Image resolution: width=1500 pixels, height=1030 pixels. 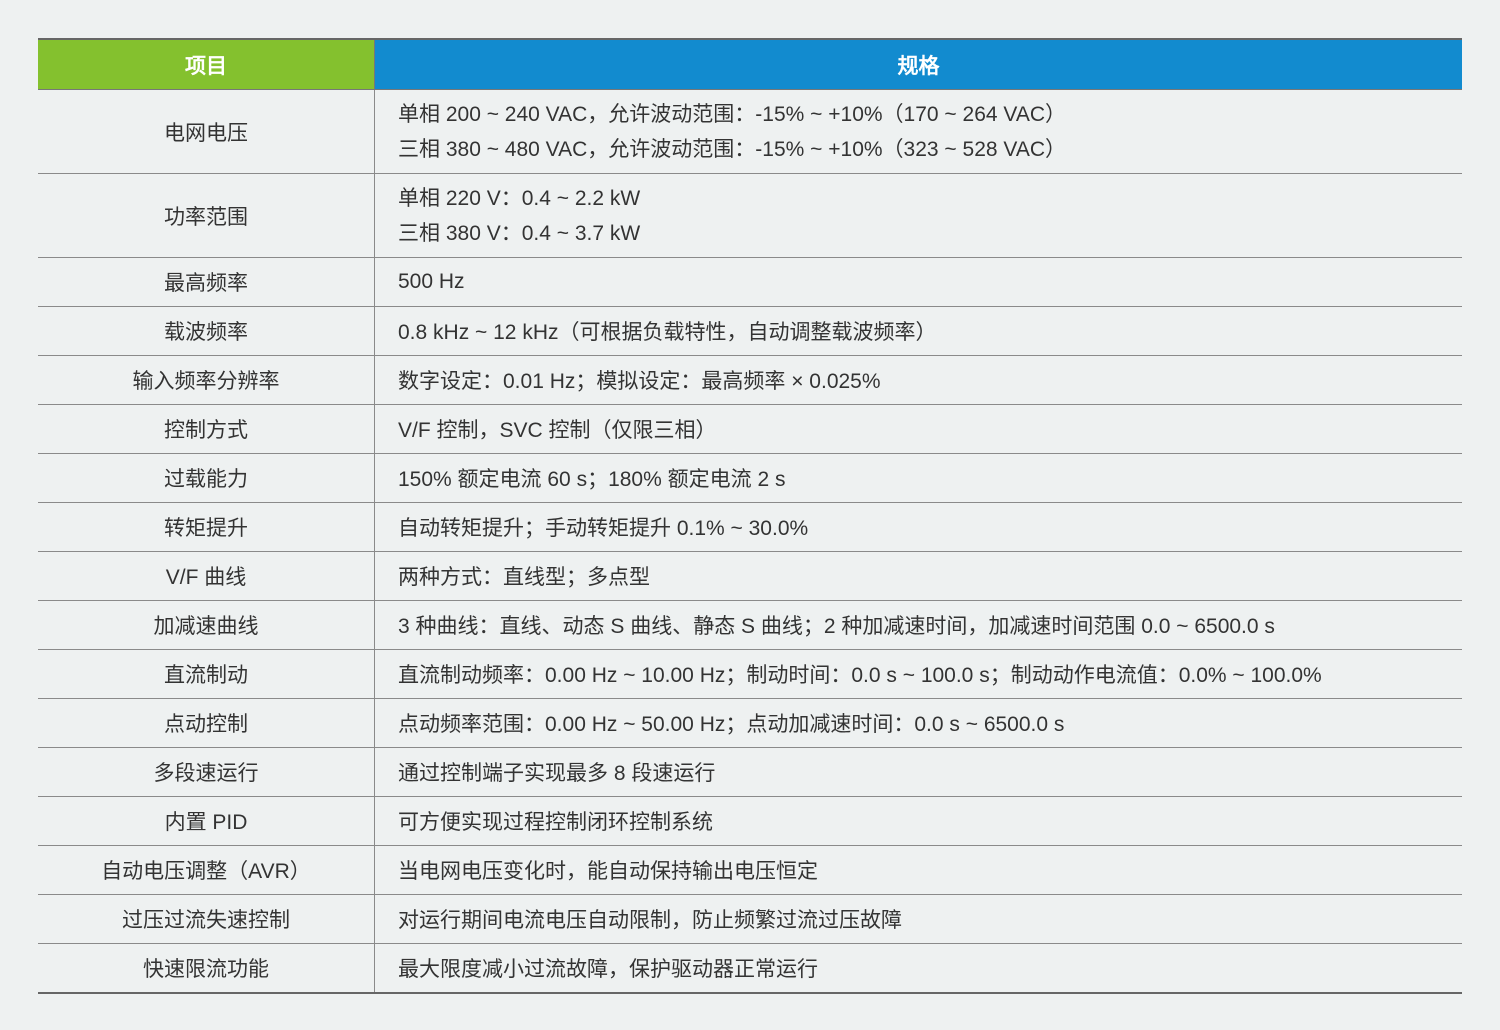 I want to click on table-row: 过载能力 150% 额定电流 60 s；180% 额定电流 2 s, so click(x=750, y=478).